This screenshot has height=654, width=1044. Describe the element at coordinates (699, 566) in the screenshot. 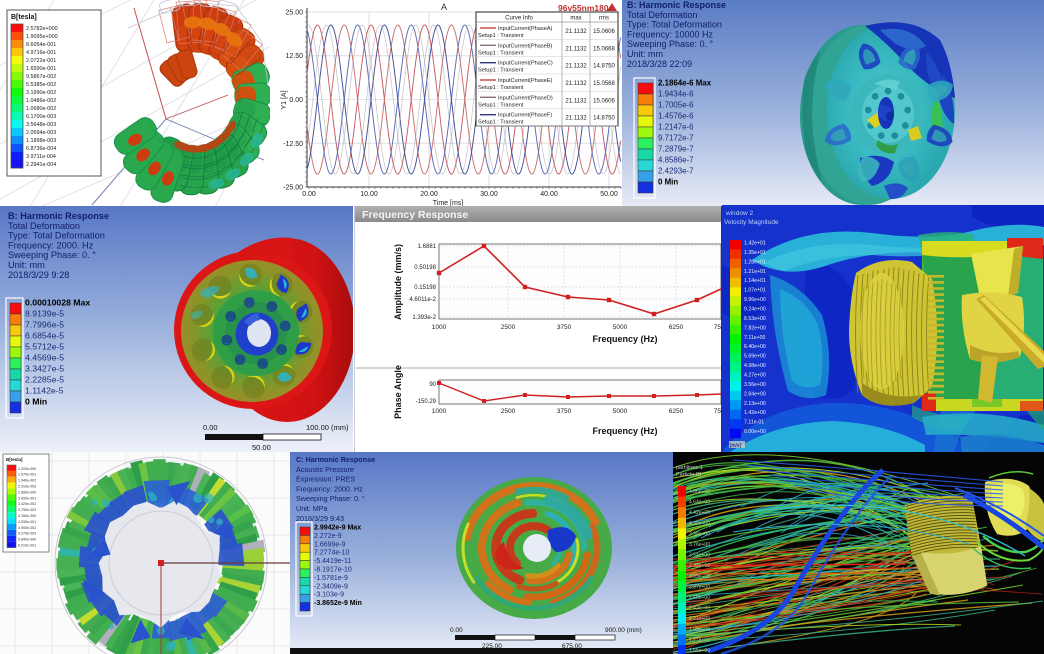

I see `svg-text: 3.32e+00` at that location.